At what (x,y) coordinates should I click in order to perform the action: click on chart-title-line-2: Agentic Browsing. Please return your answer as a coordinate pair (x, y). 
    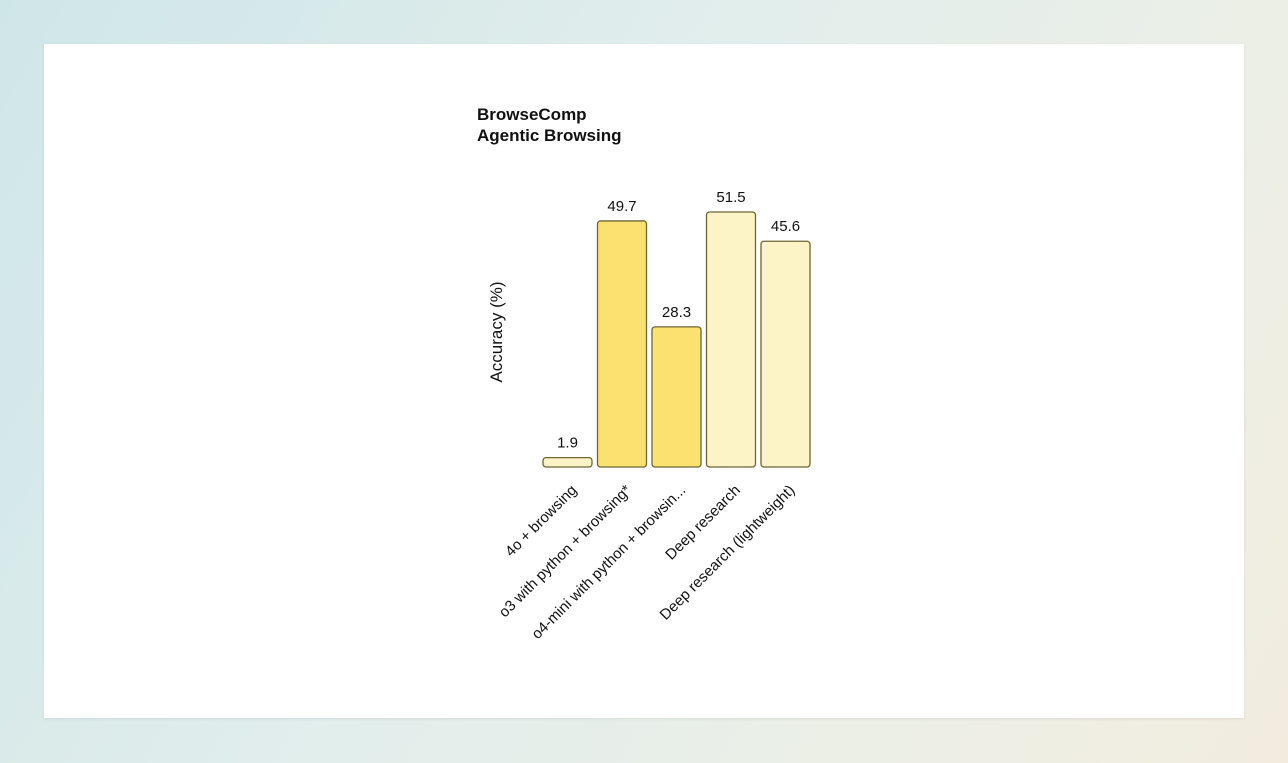
    Looking at the image, I should click on (549, 135).